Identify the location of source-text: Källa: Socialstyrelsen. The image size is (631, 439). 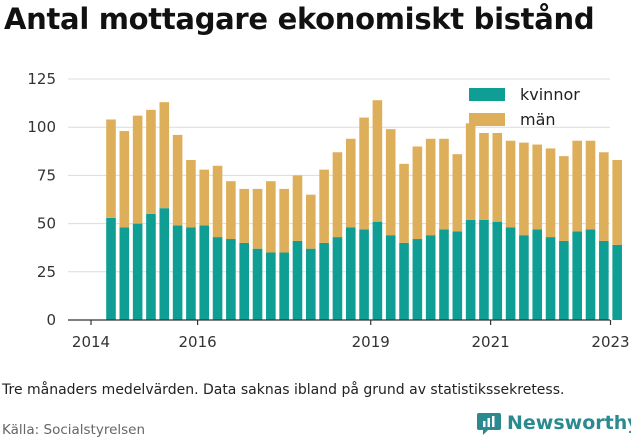
(74, 430).